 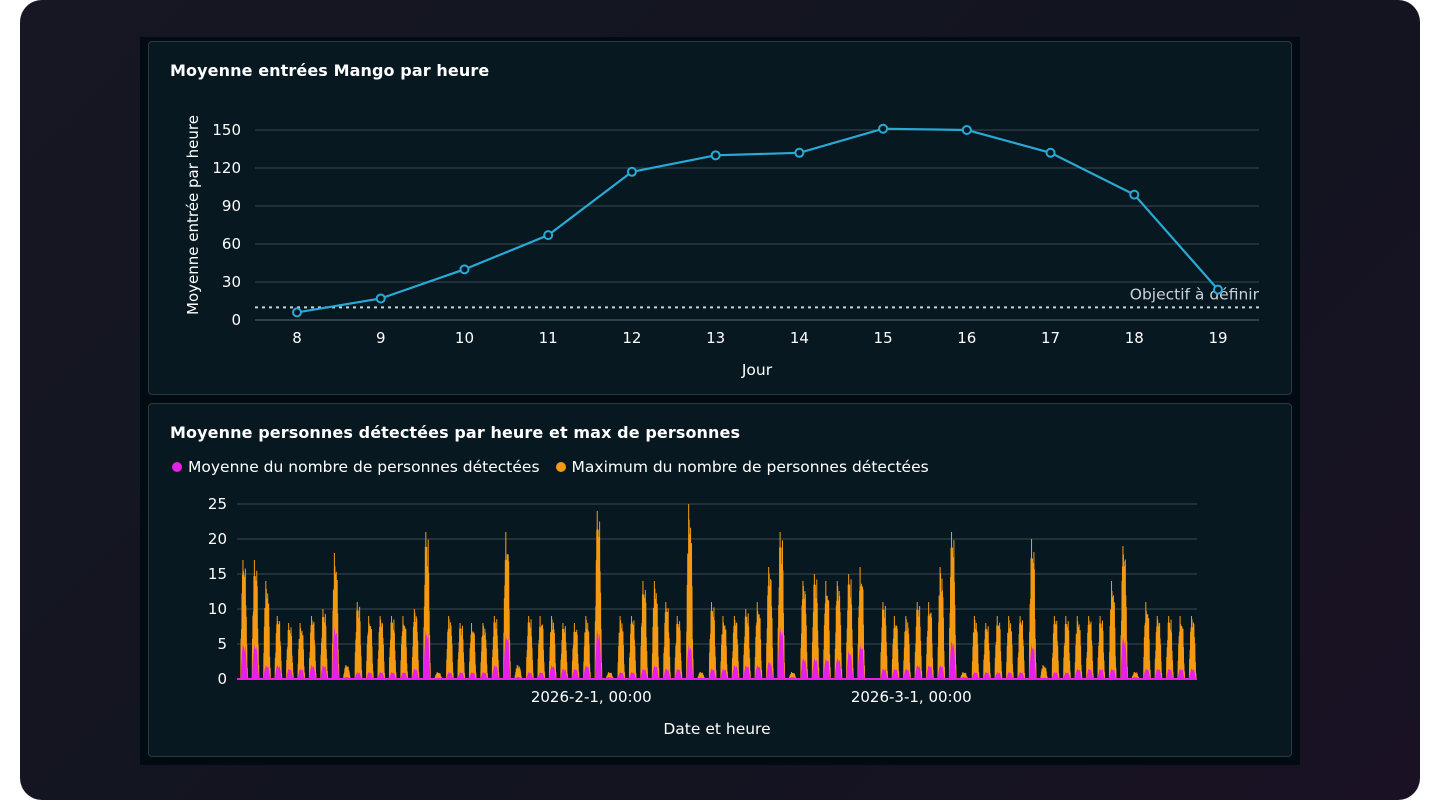 I want to click on x-tick-label: 8, so click(x=297, y=338).